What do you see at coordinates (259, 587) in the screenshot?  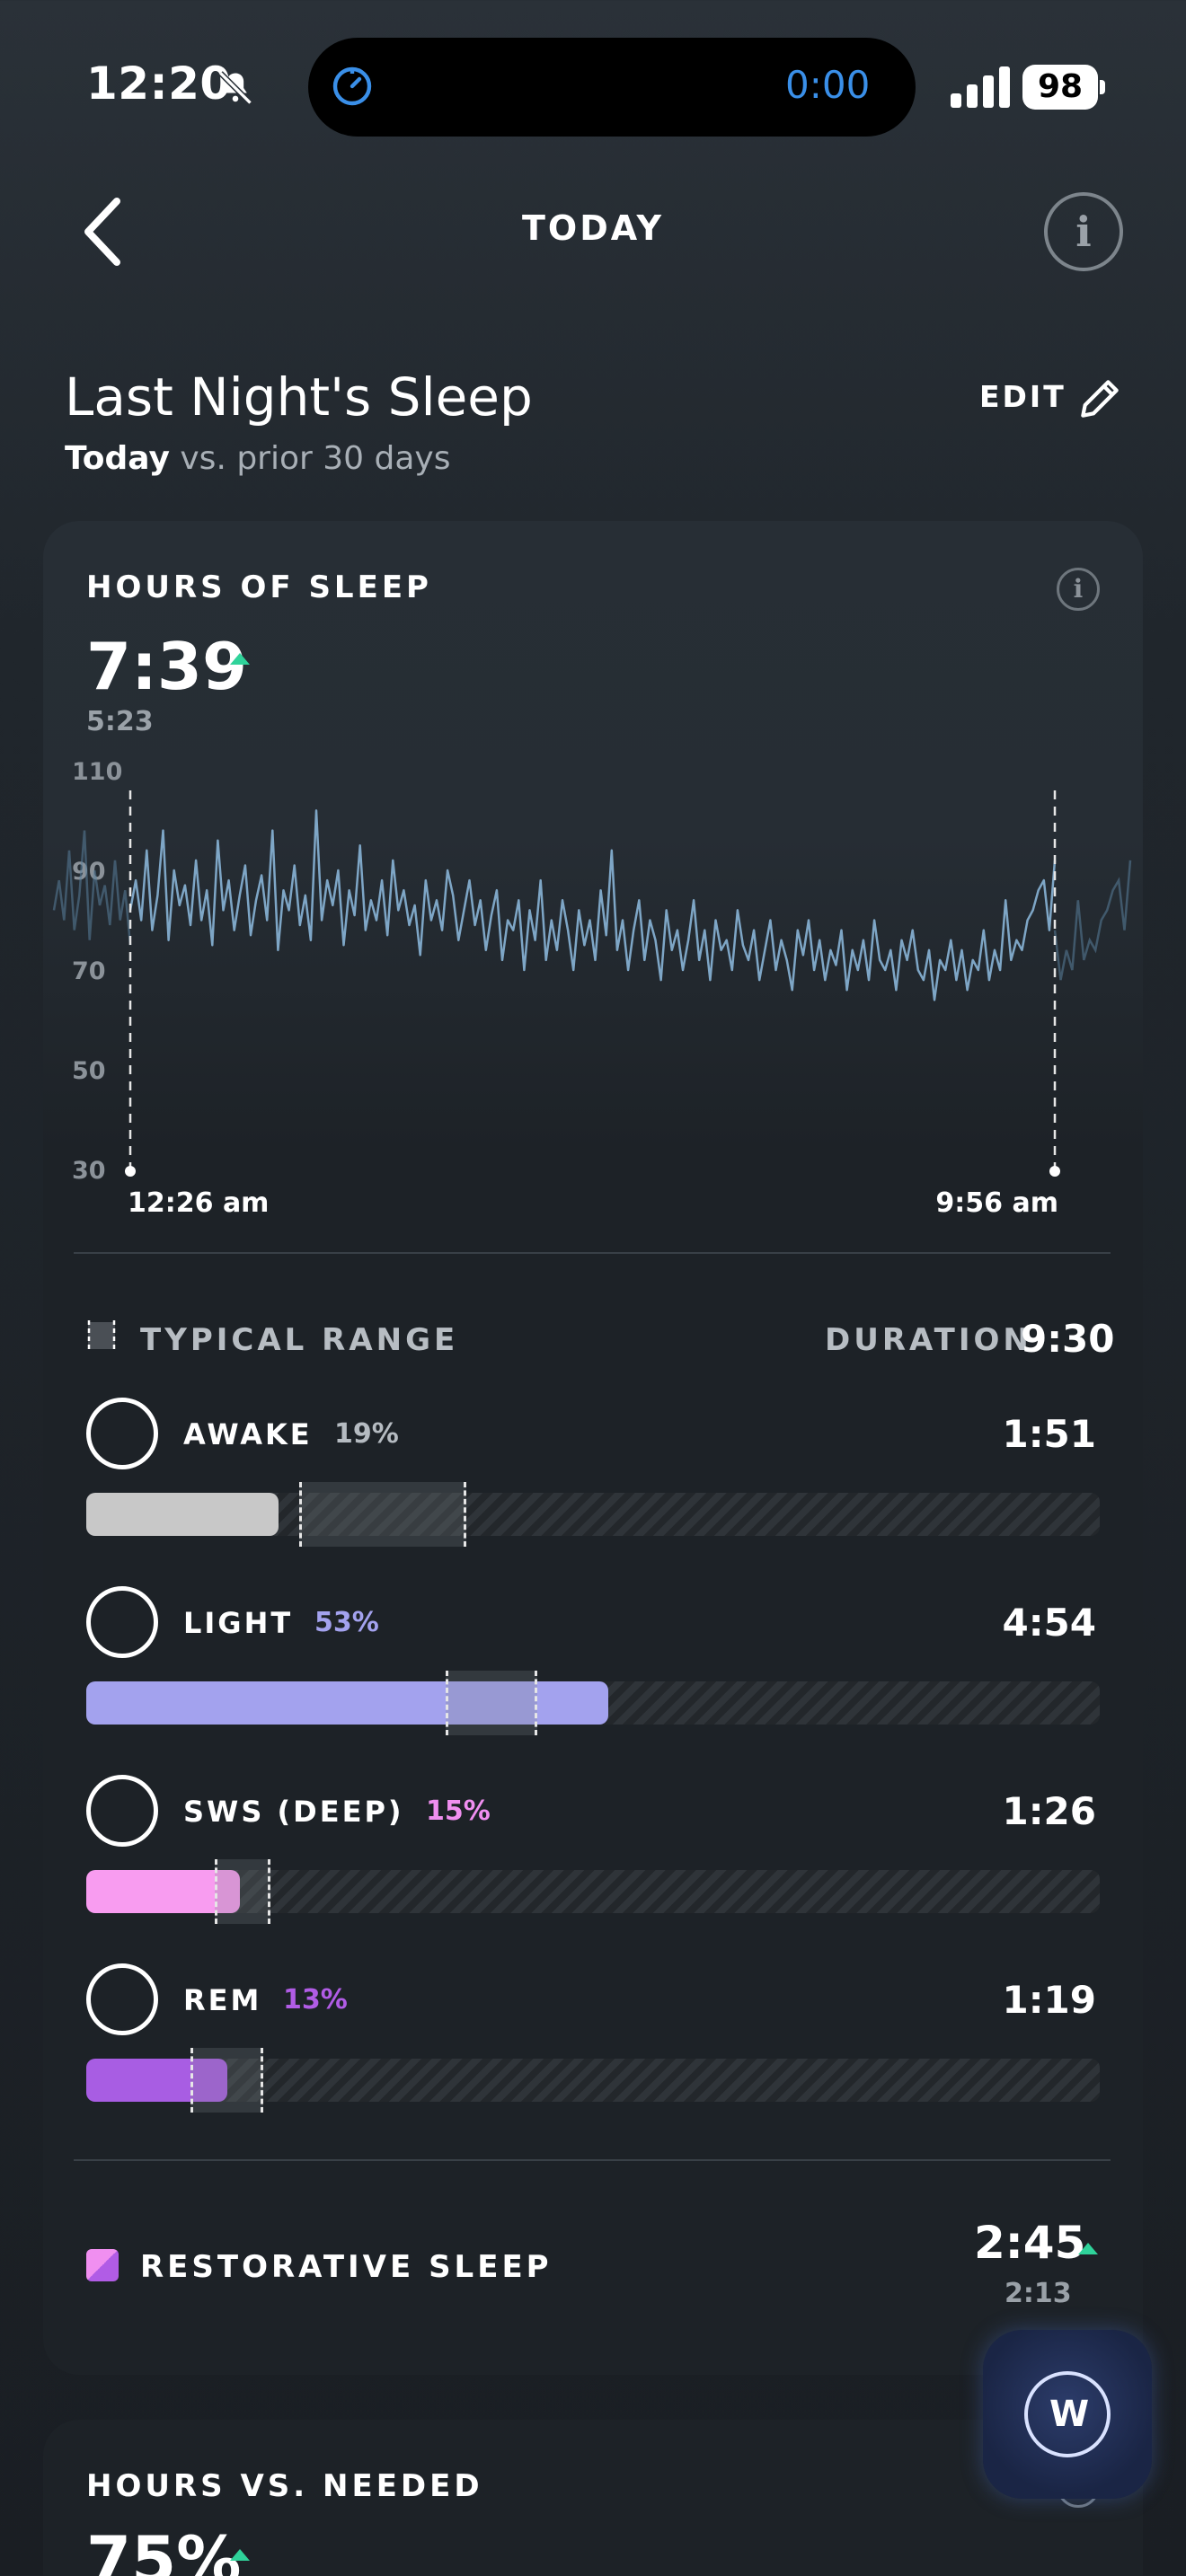 I see `hours-of-sleep-title: HOURS OF SLEEP` at bounding box center [259, 587].